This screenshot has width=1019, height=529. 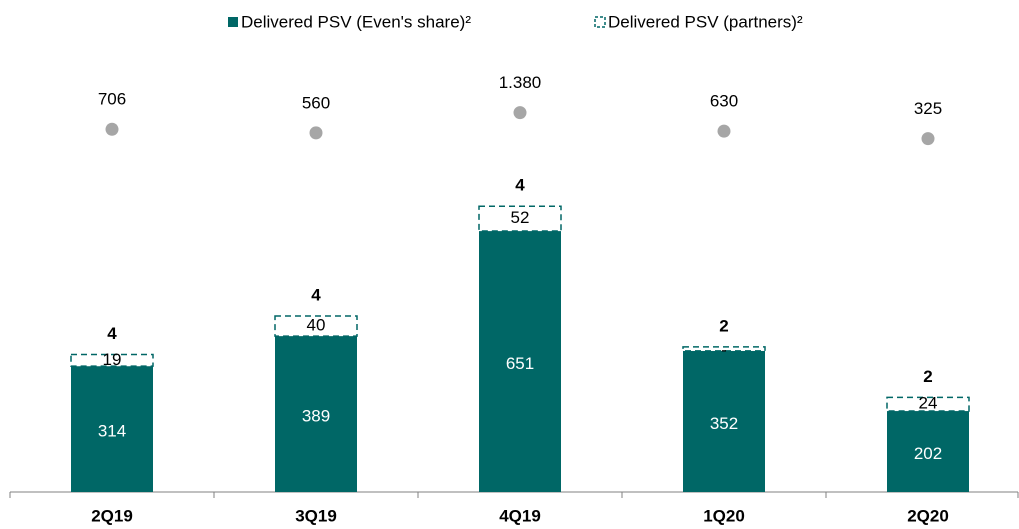 I want to click on x-tick-label: 2Q20, so click(x=928, y=515).